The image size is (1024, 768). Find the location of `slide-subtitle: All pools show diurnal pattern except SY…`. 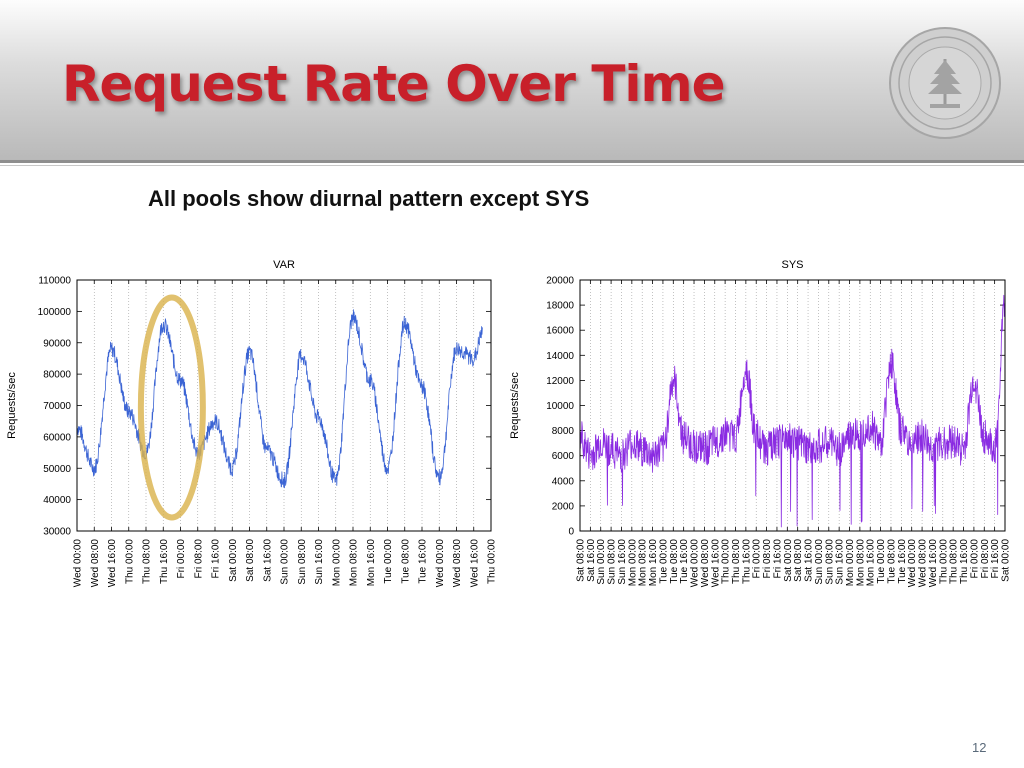

slide-subtitle: All pools show diurnal pattern except SY… is located at coordinates (369, 198).